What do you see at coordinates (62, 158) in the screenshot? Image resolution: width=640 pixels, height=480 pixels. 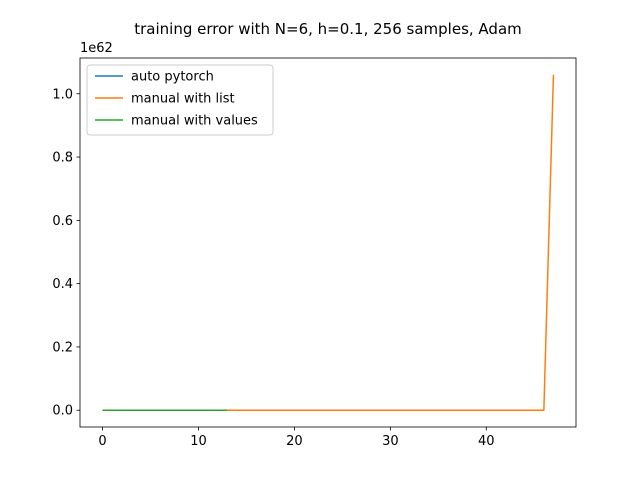 I see `y-tick-label: 0.8` at bounding box center [62, 158].